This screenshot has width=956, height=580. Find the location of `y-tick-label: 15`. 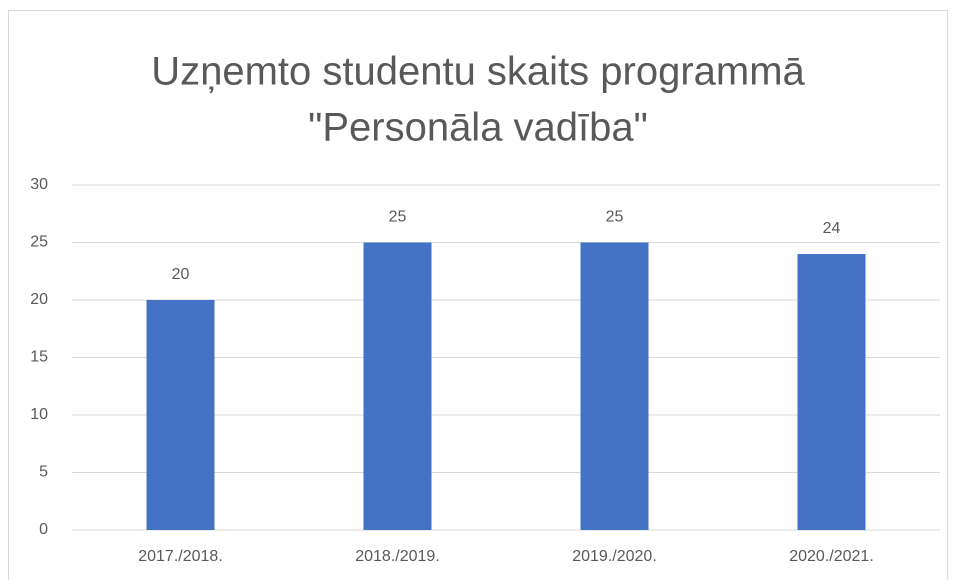

y-tick-label: 15 is located at coordinates (39, 357).